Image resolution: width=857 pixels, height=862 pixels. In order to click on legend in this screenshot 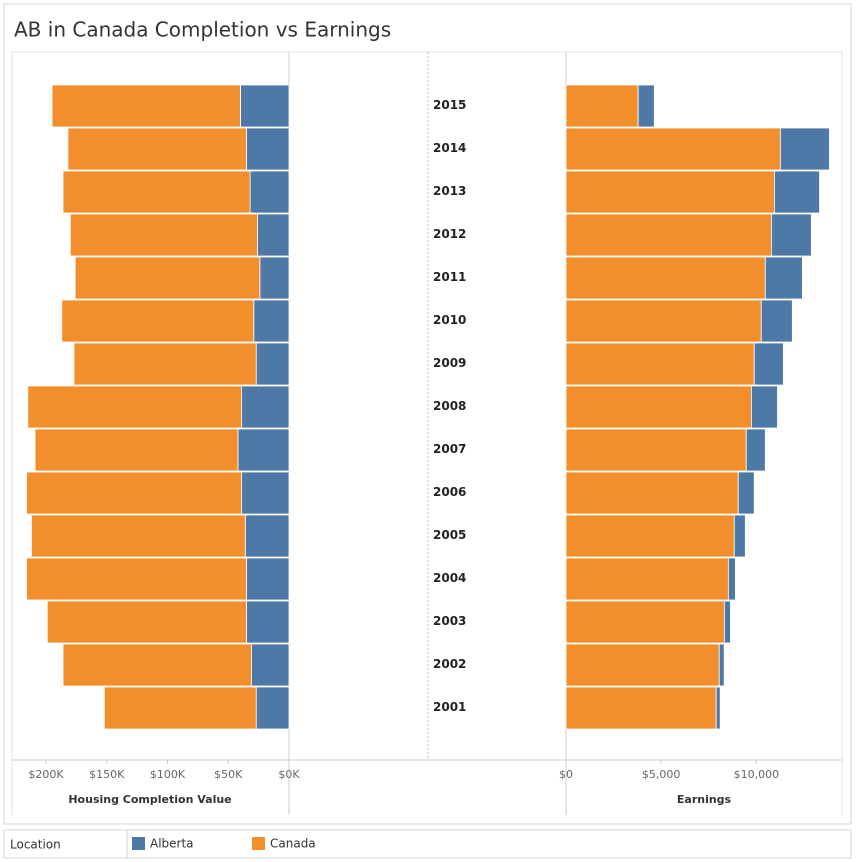, I will do `click(427, 844)`.